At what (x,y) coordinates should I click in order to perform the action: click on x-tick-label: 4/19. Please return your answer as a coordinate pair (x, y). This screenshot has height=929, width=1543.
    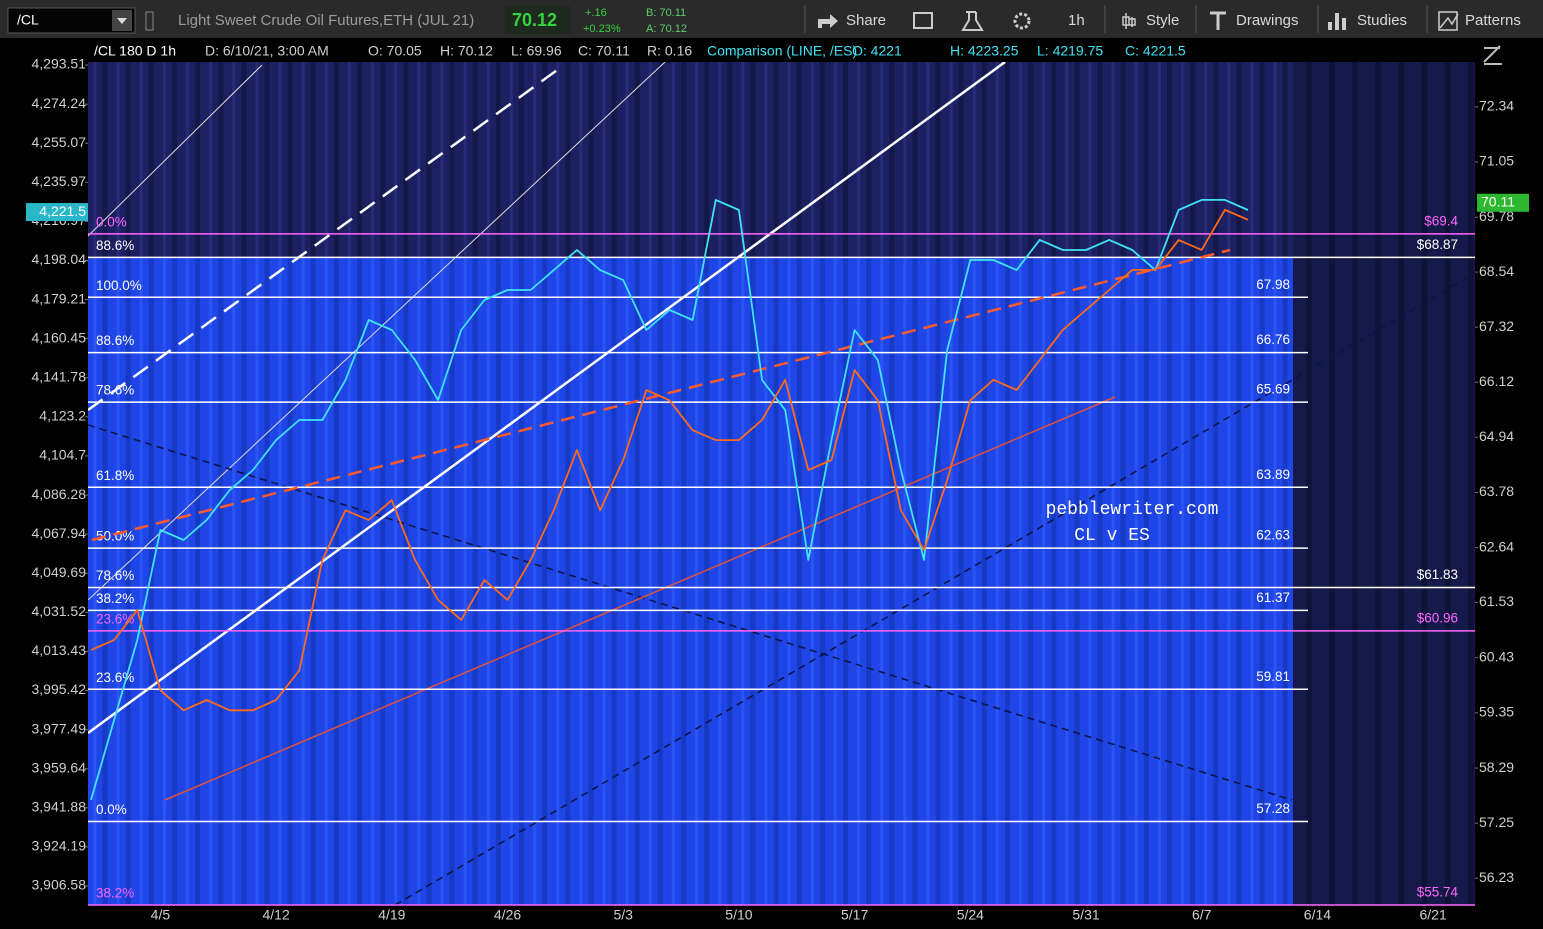
    Looking at the image, I should click on (391, 915).